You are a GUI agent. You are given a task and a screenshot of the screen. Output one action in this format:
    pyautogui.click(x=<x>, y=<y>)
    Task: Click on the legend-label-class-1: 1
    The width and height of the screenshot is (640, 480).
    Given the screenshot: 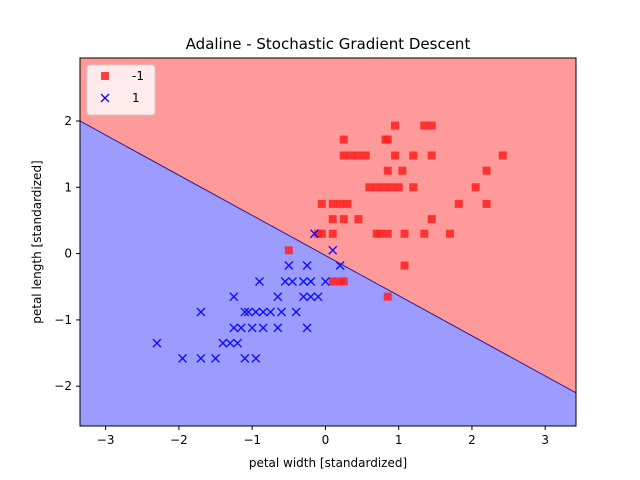 What is the action you would take?
    pyautogui.click(x=136, y=98)
    